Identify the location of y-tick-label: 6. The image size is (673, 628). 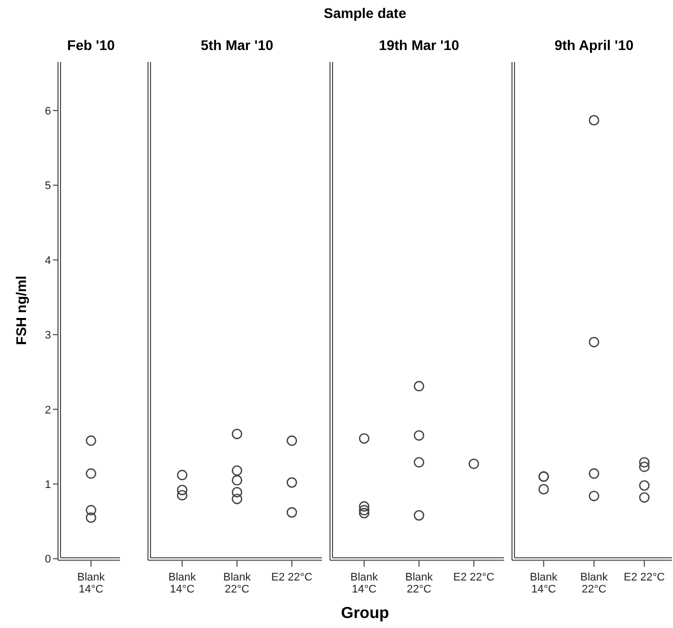
(47, 112).